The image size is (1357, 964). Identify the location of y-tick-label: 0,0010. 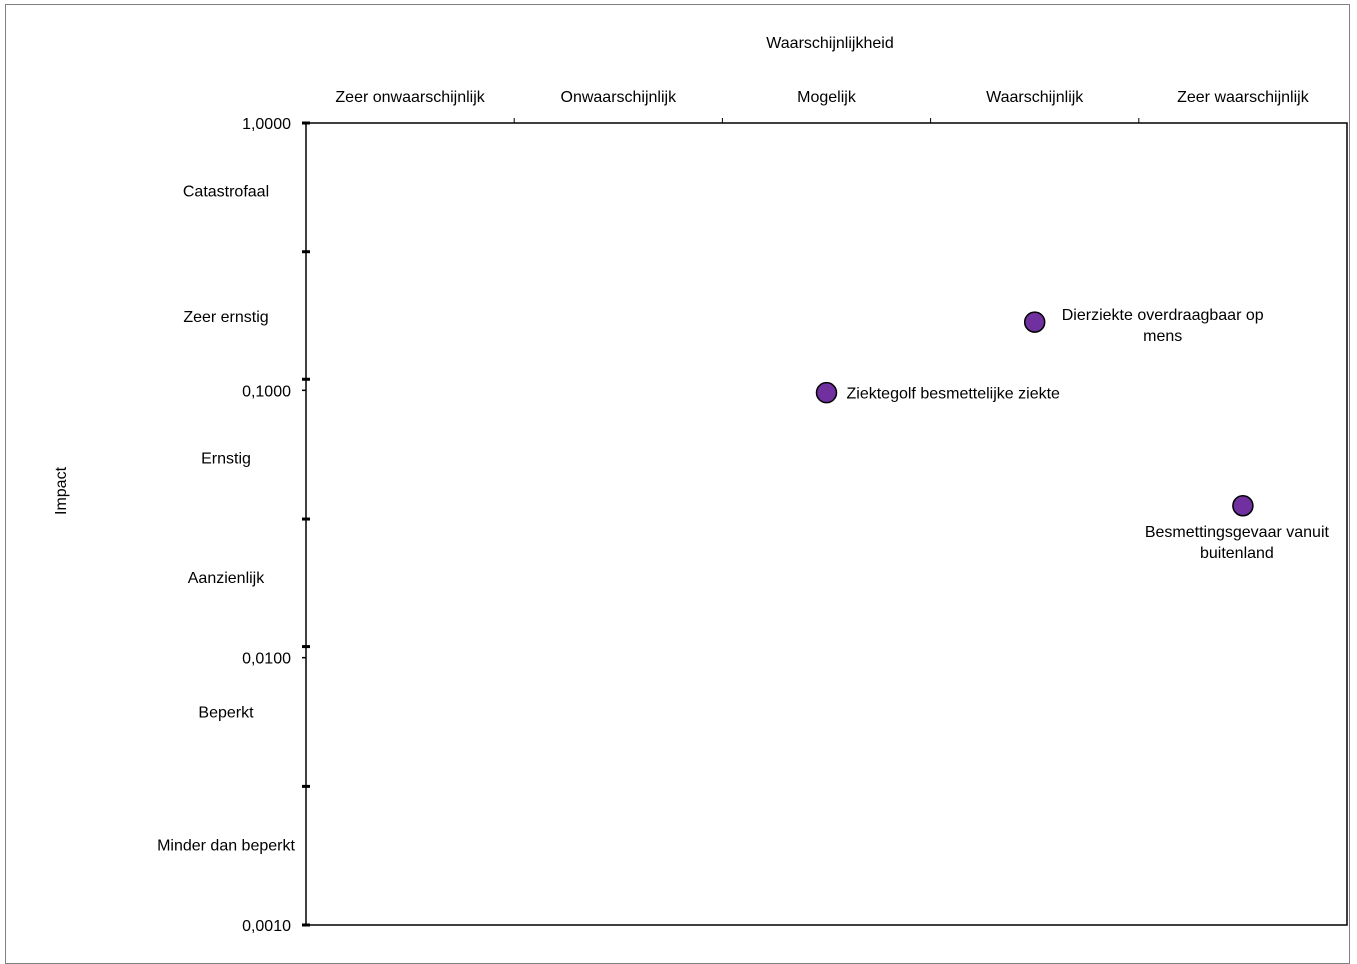
(266, 926).